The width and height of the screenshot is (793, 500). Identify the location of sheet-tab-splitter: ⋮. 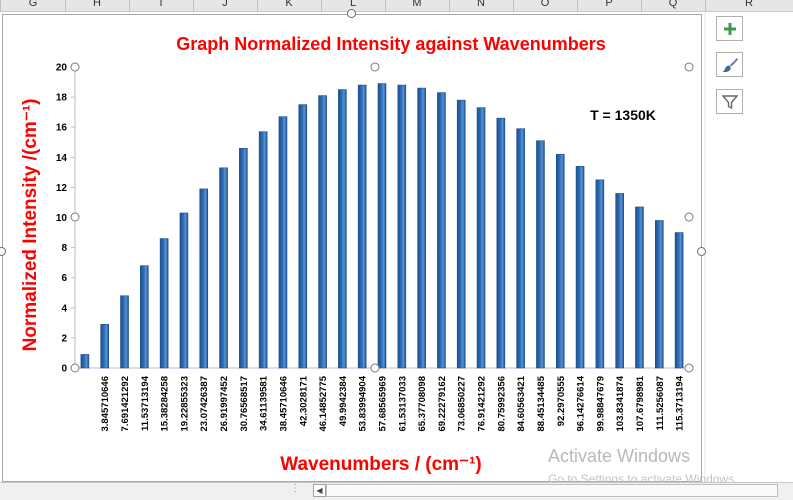
(295, 488).